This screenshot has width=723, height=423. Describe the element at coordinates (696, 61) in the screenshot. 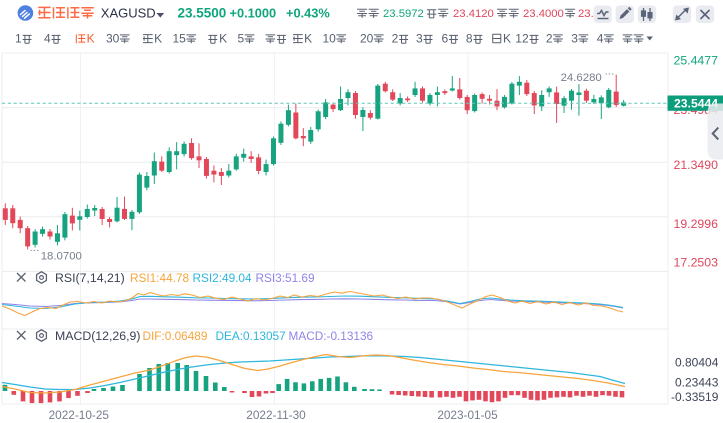

I see `svg-text: 25.4477` at that location.